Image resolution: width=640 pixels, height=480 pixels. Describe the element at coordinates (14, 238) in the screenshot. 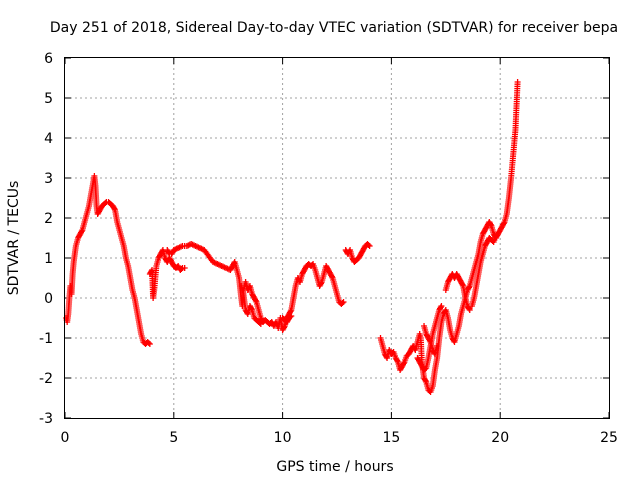

I see `y-axis-label: SDTVAR / TECUs` at that location.